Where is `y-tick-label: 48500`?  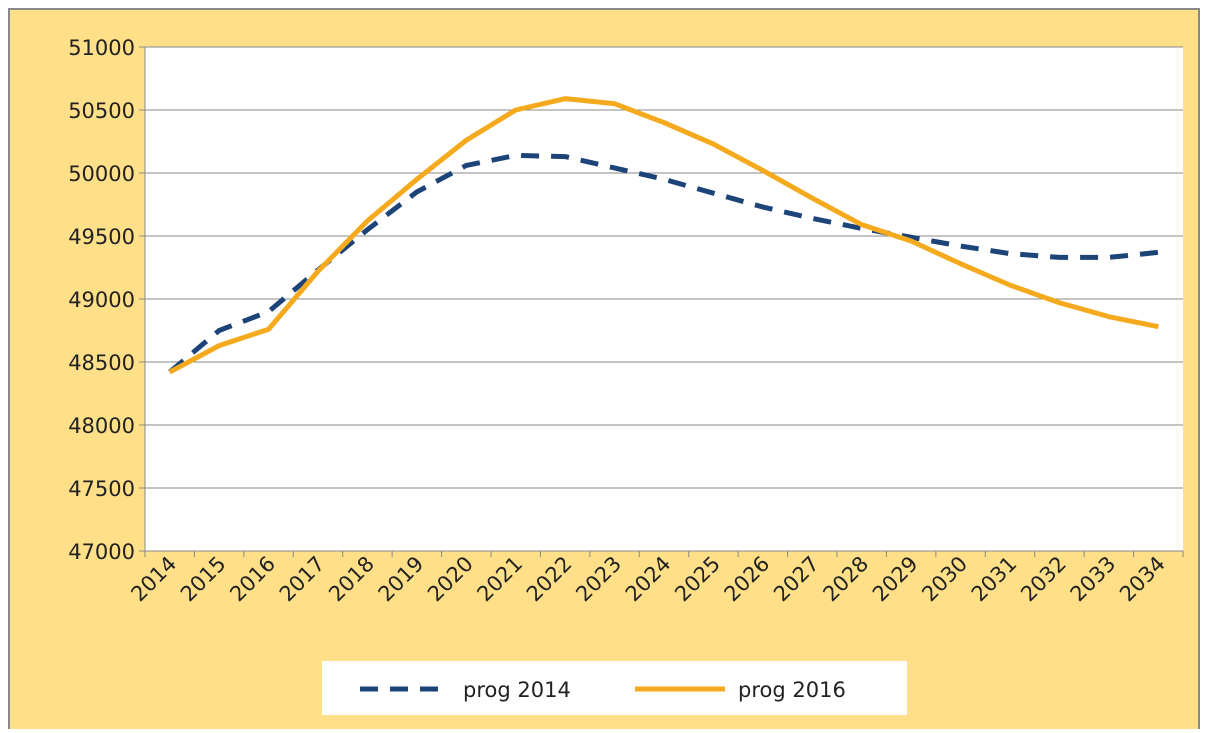 y-tick-label: 48500 is located at coordinates (101, 363).